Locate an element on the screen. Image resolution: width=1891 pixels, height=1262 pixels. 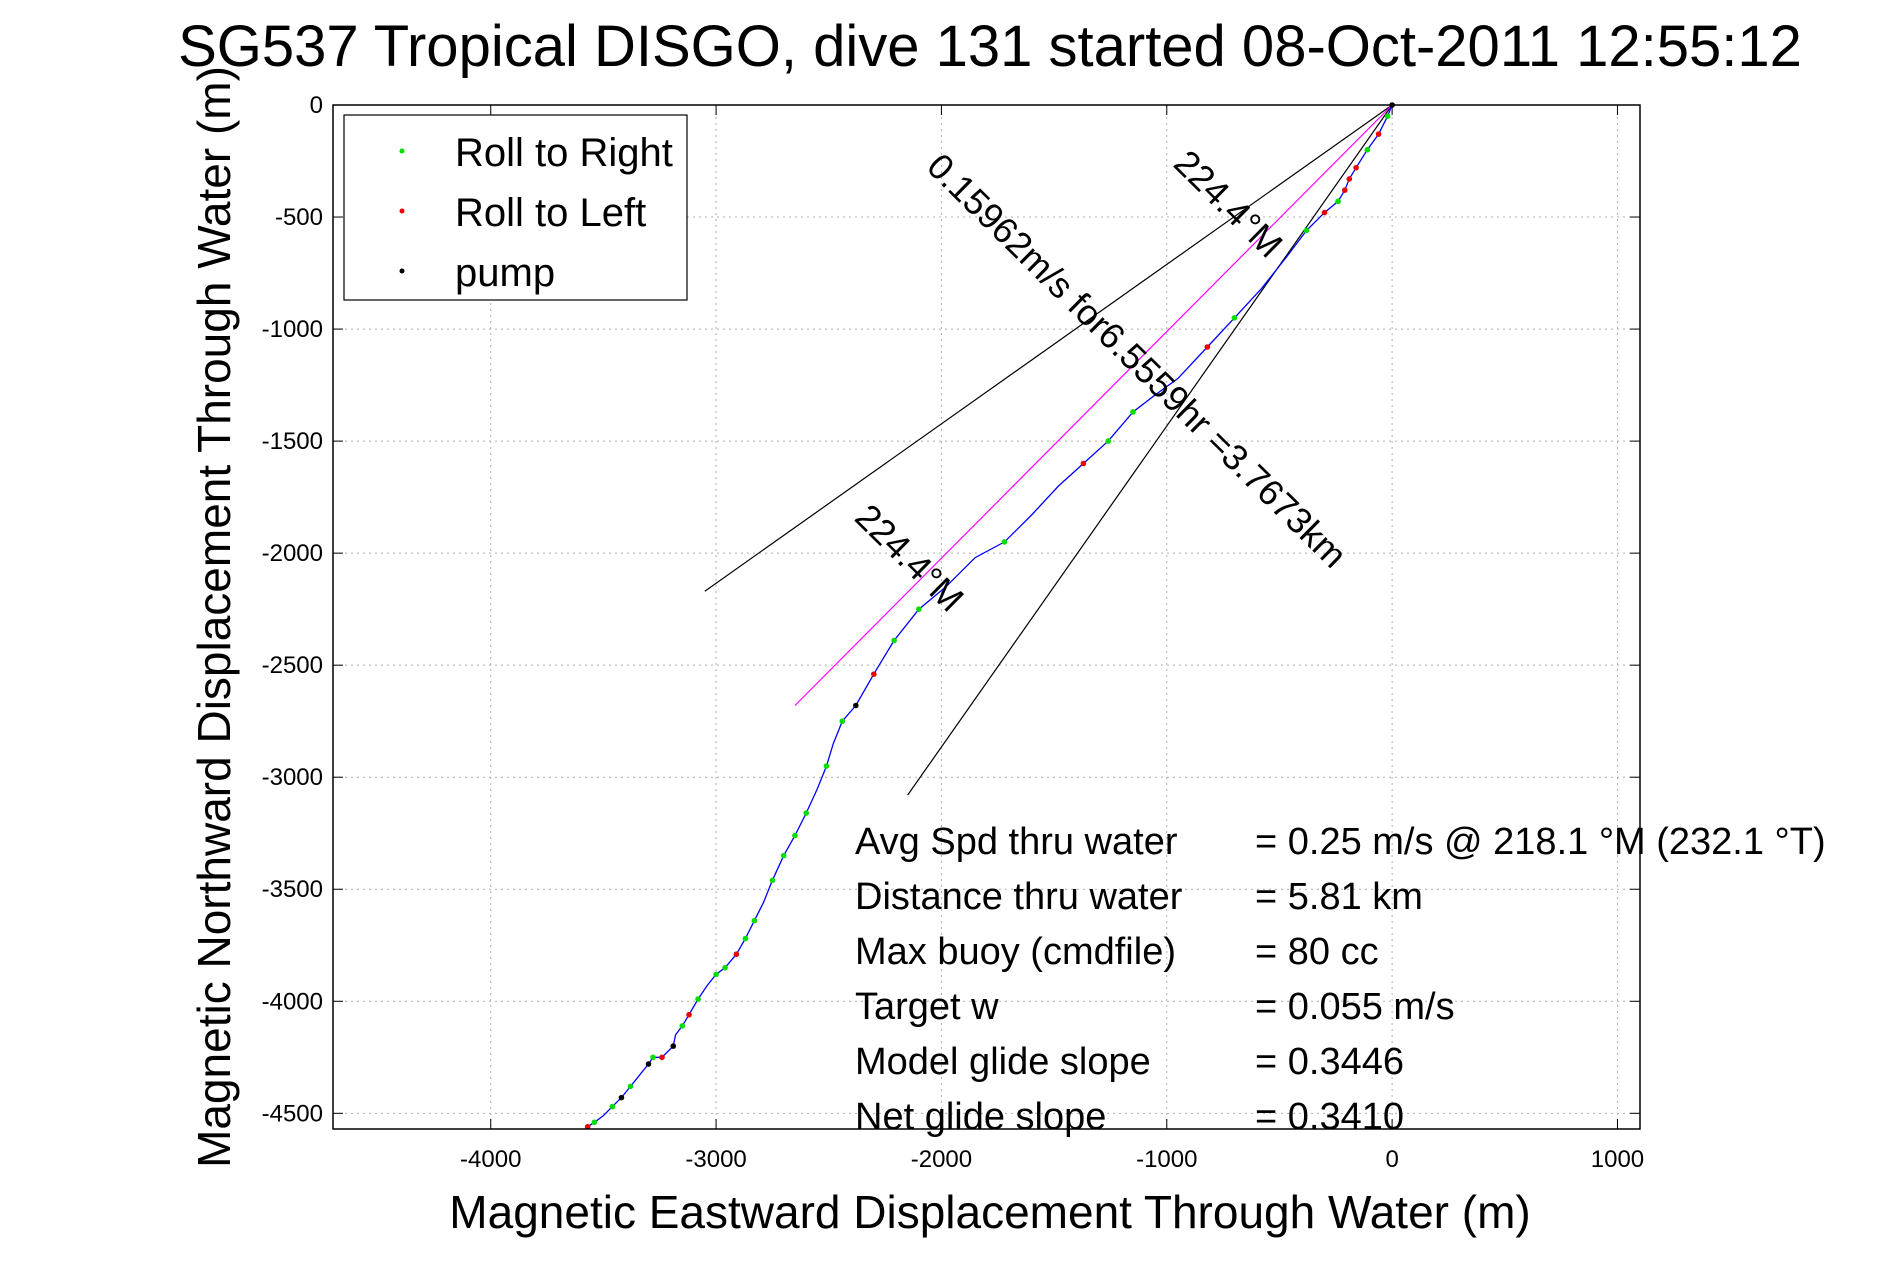
stat-label: Target w is located at coordinates (927, 1007).